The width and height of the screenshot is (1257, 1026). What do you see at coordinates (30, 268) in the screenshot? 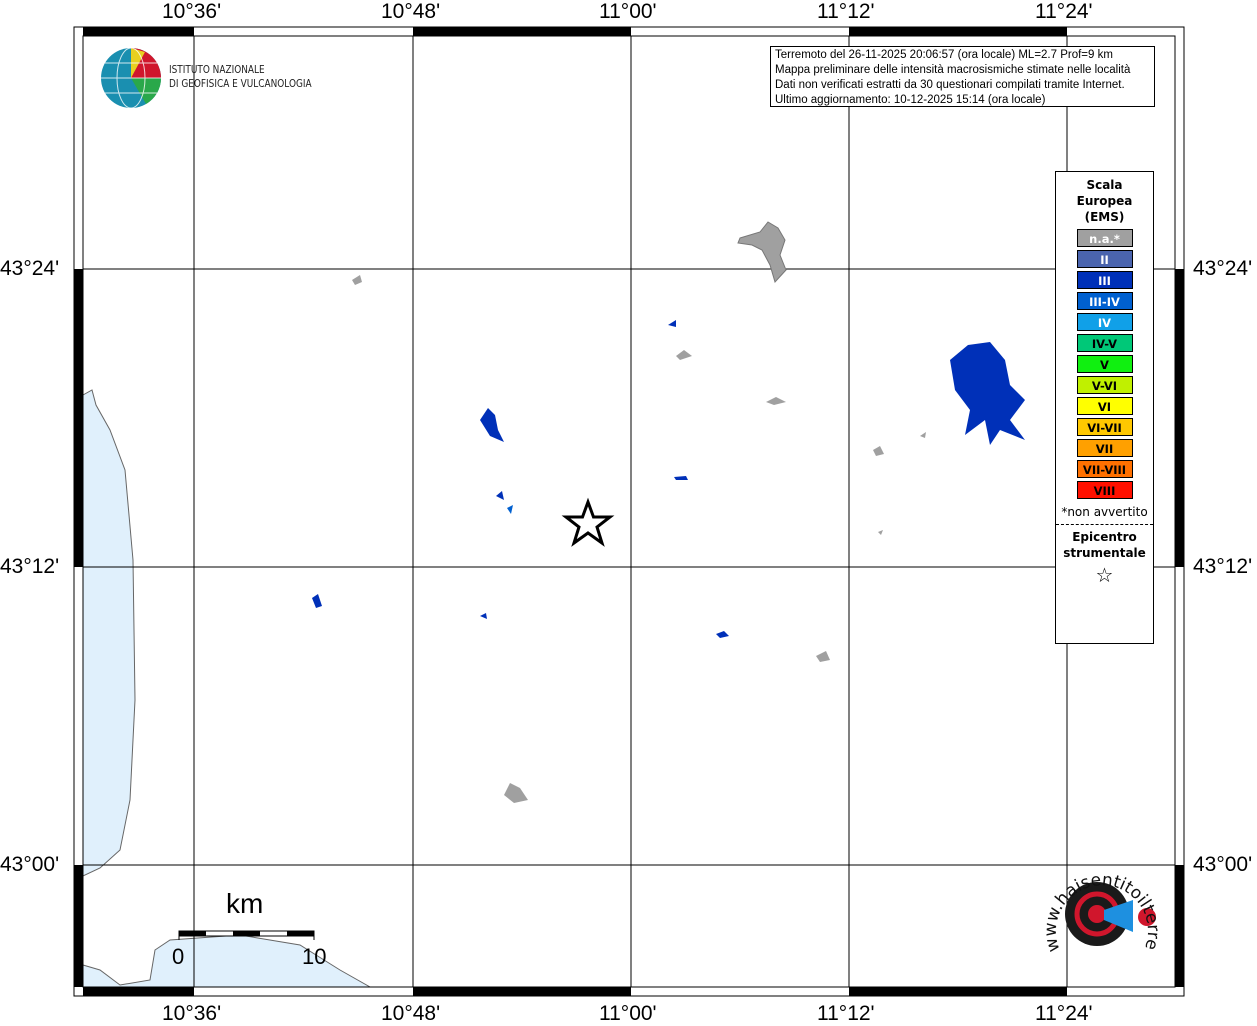
I see `lat-label-left: 43°24'` at bounding box center [30, 268].